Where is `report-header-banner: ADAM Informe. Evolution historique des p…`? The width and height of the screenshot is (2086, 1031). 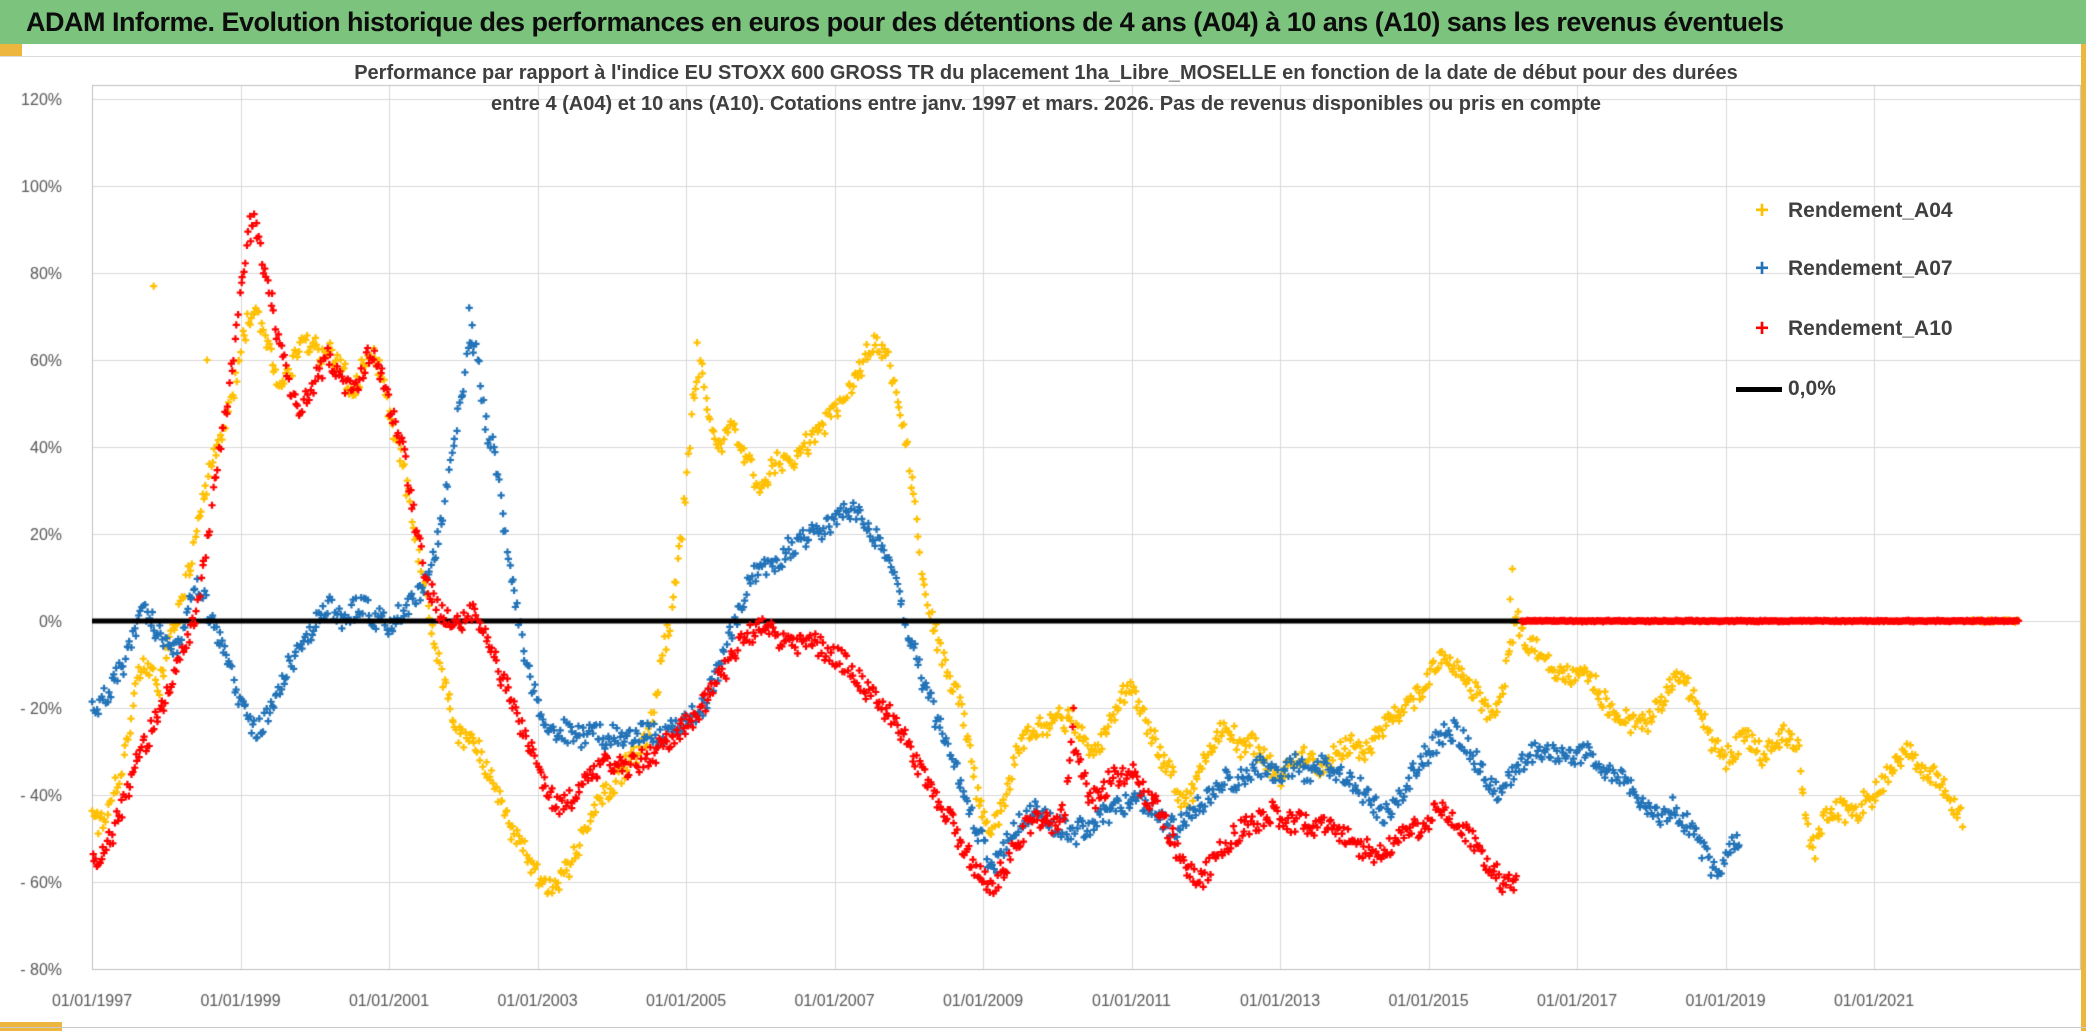
report-header-banner: ADAM Informe. Evolution historique des p… is located at coordinates (1043, 22).